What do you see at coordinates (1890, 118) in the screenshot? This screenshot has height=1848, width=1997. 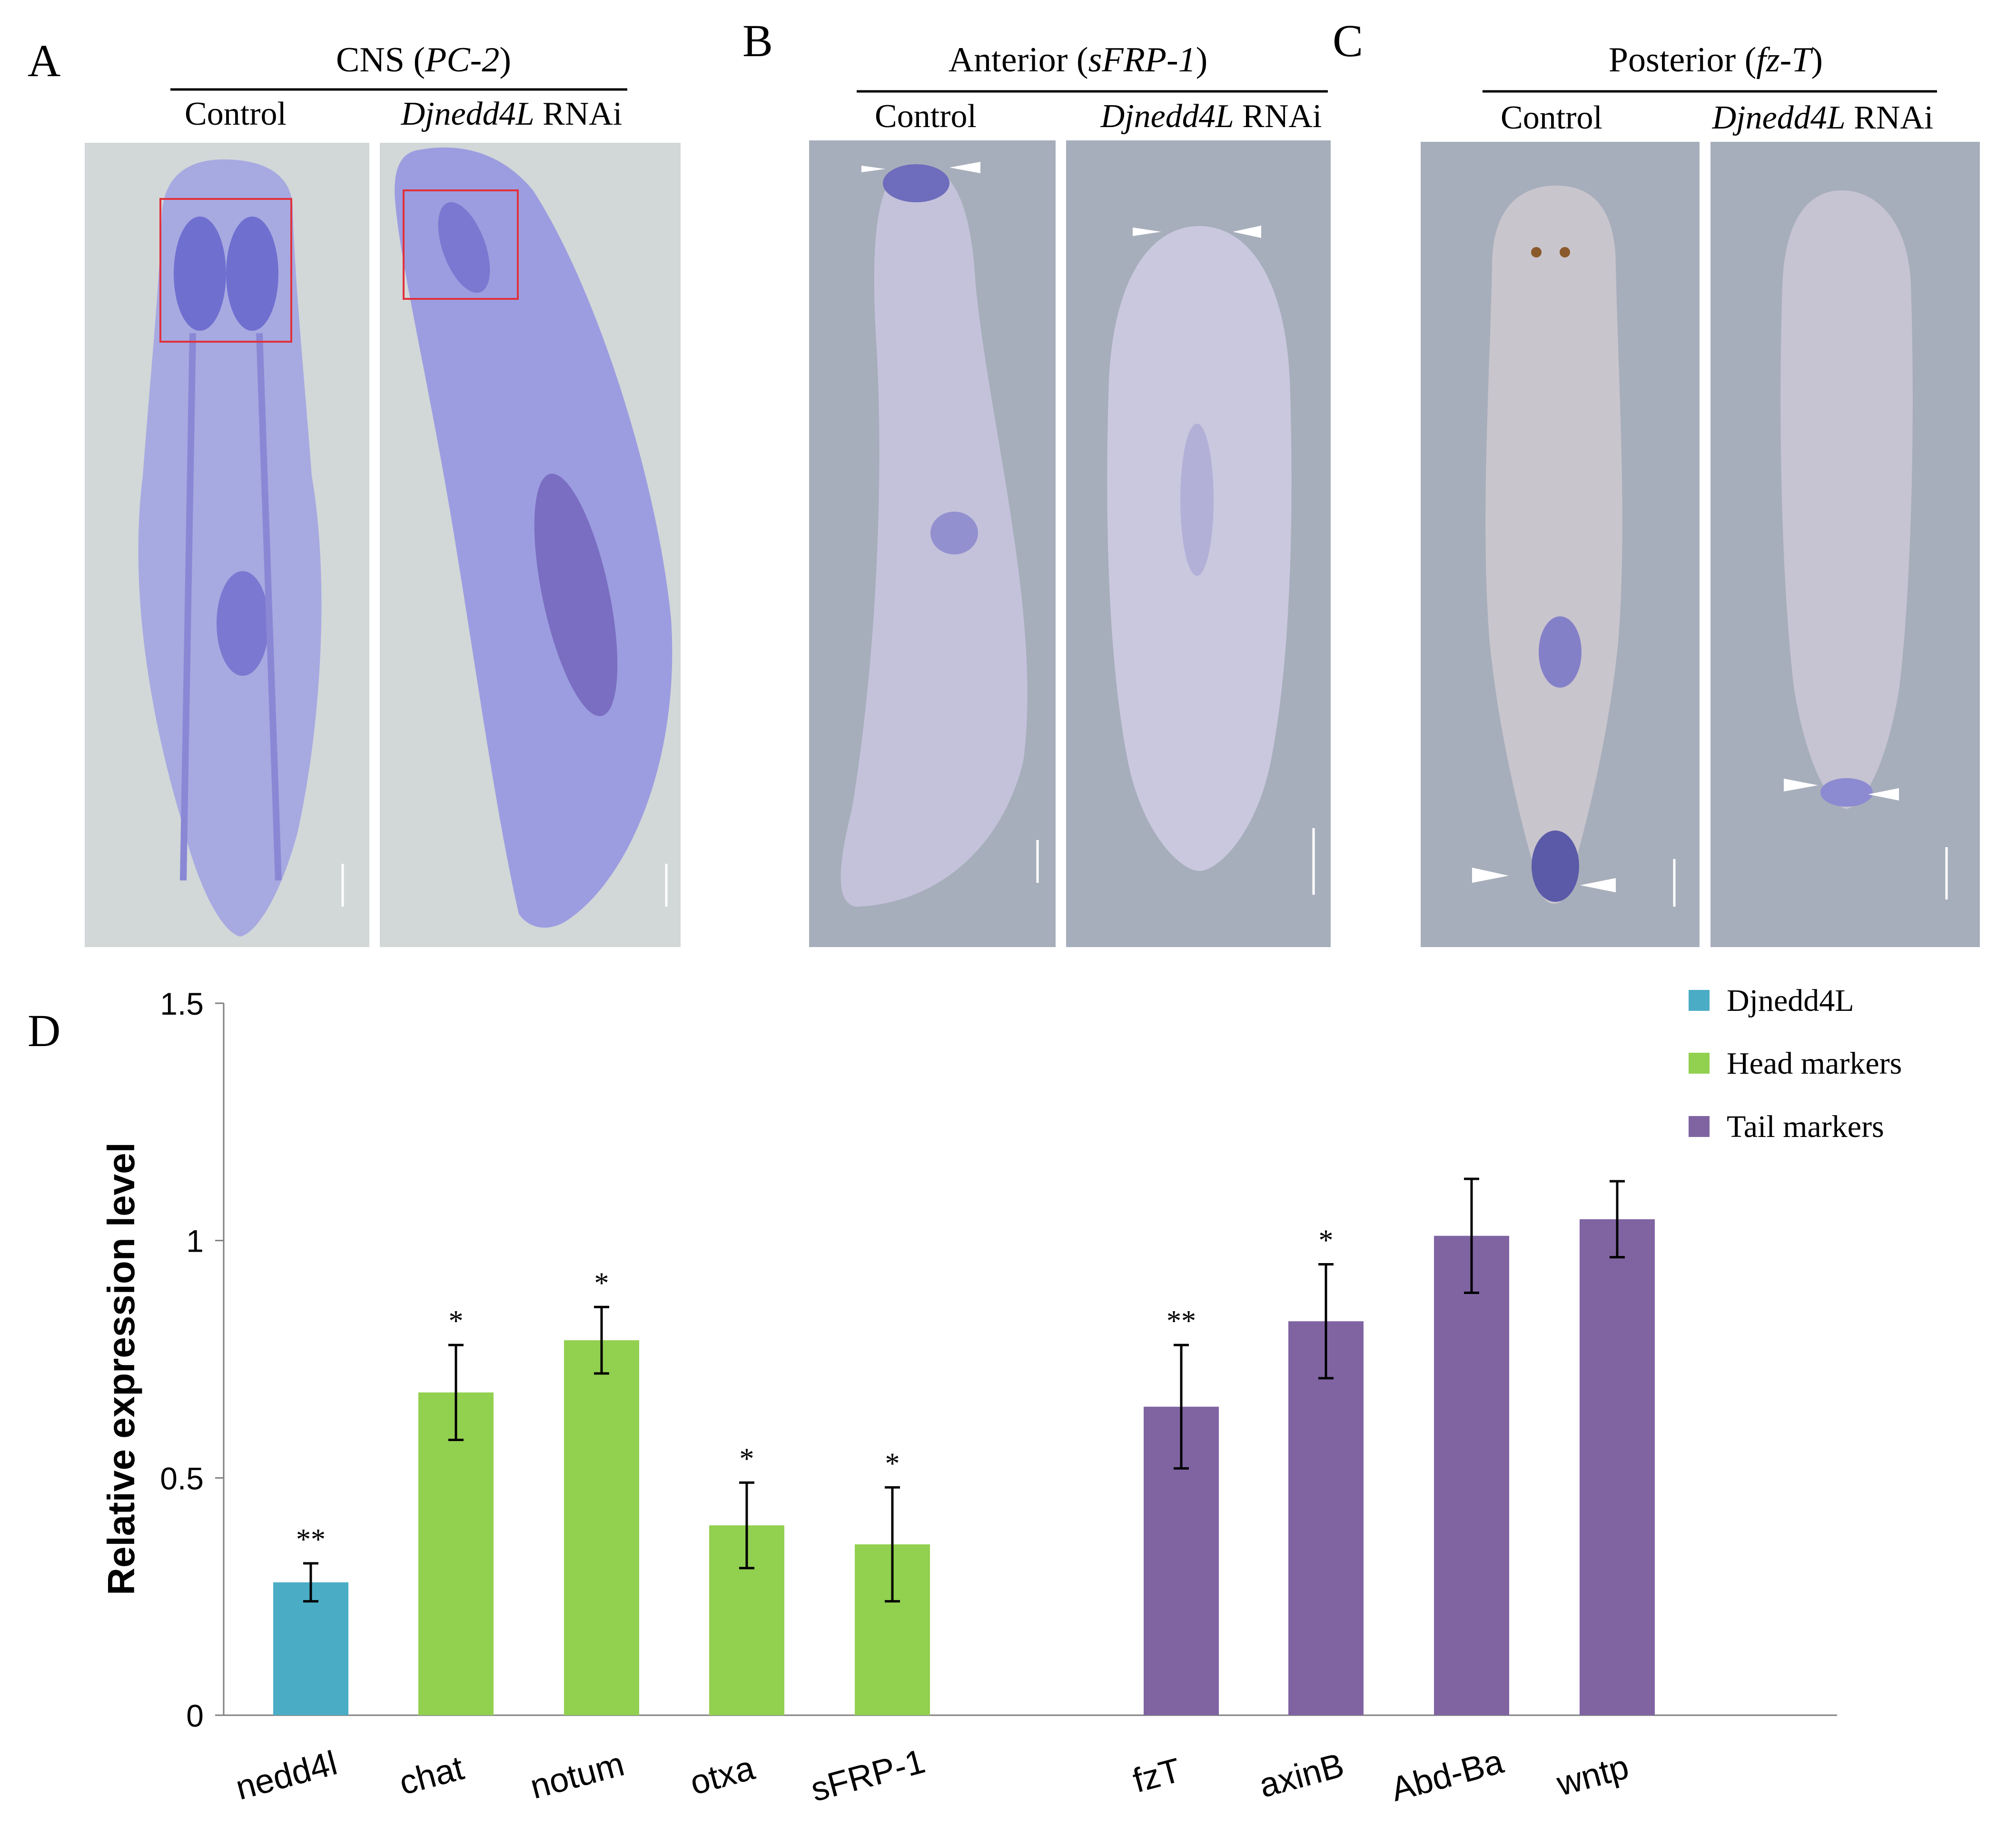 I see `panel-c-rnai-suffix: RNAi` at bounding box center [1890, 118].